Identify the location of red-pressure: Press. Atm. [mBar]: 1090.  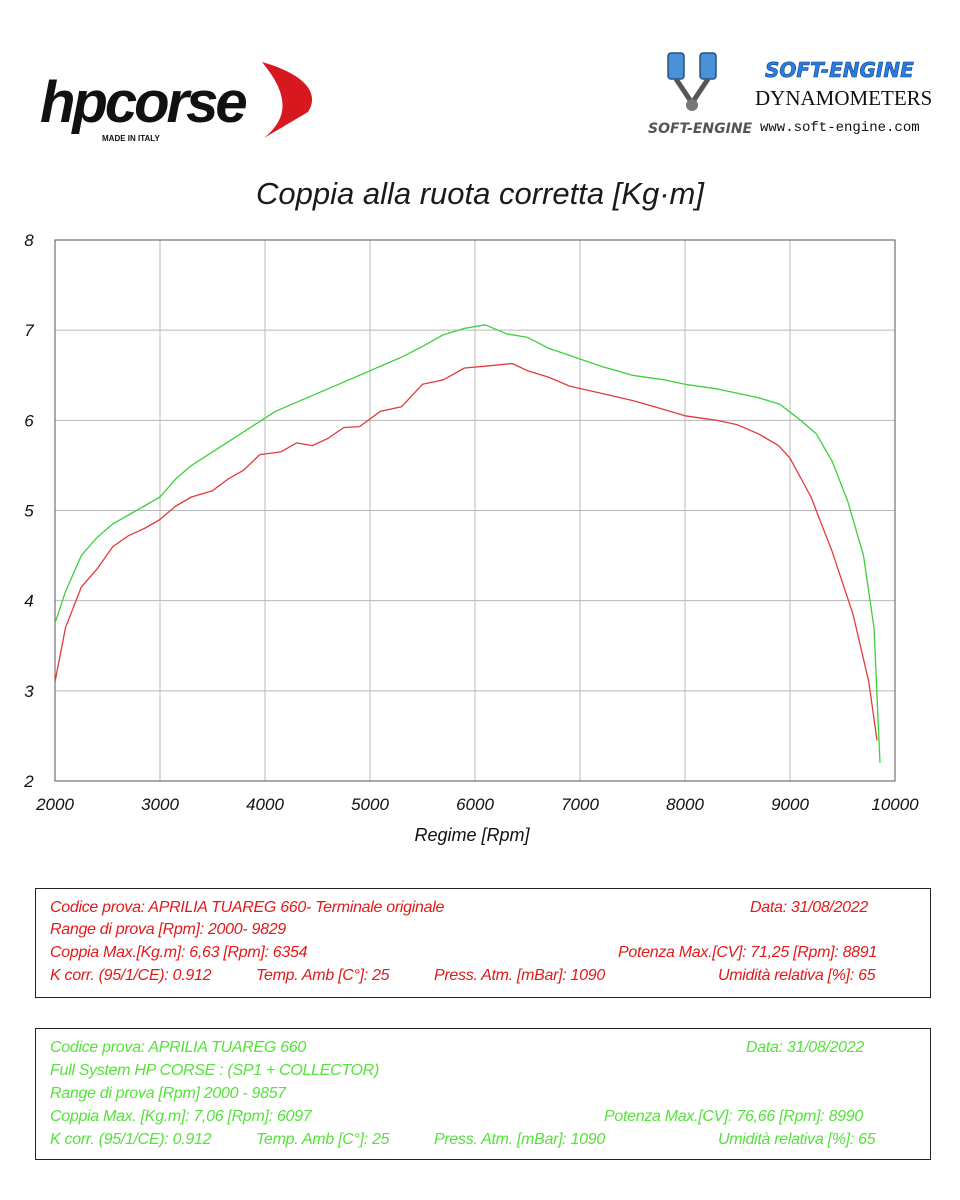
(519, 975).